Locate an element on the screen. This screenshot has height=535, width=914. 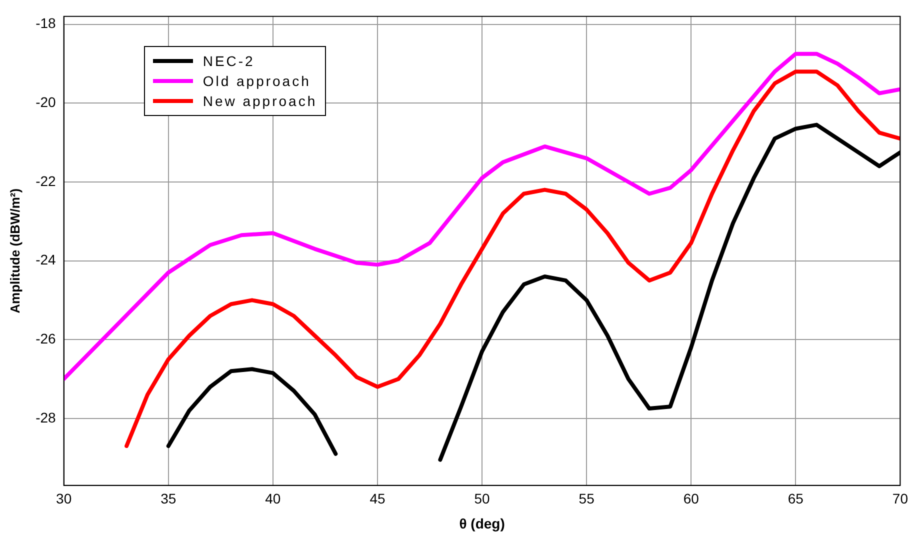
legend-label: Old approach is located at coordinates (256, 81).